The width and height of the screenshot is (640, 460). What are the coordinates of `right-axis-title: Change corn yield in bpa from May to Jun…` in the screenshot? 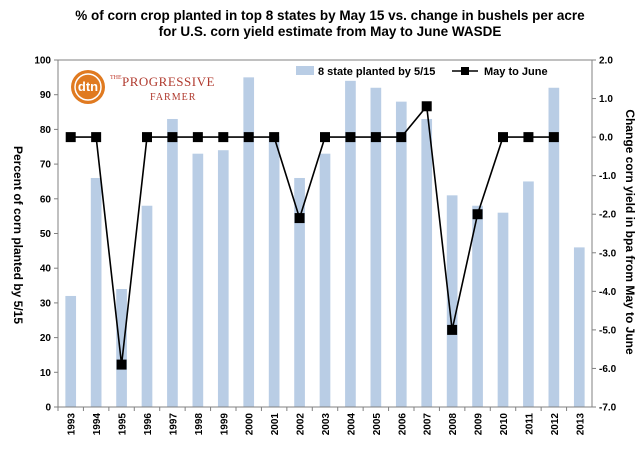 It's located at (630, 232).